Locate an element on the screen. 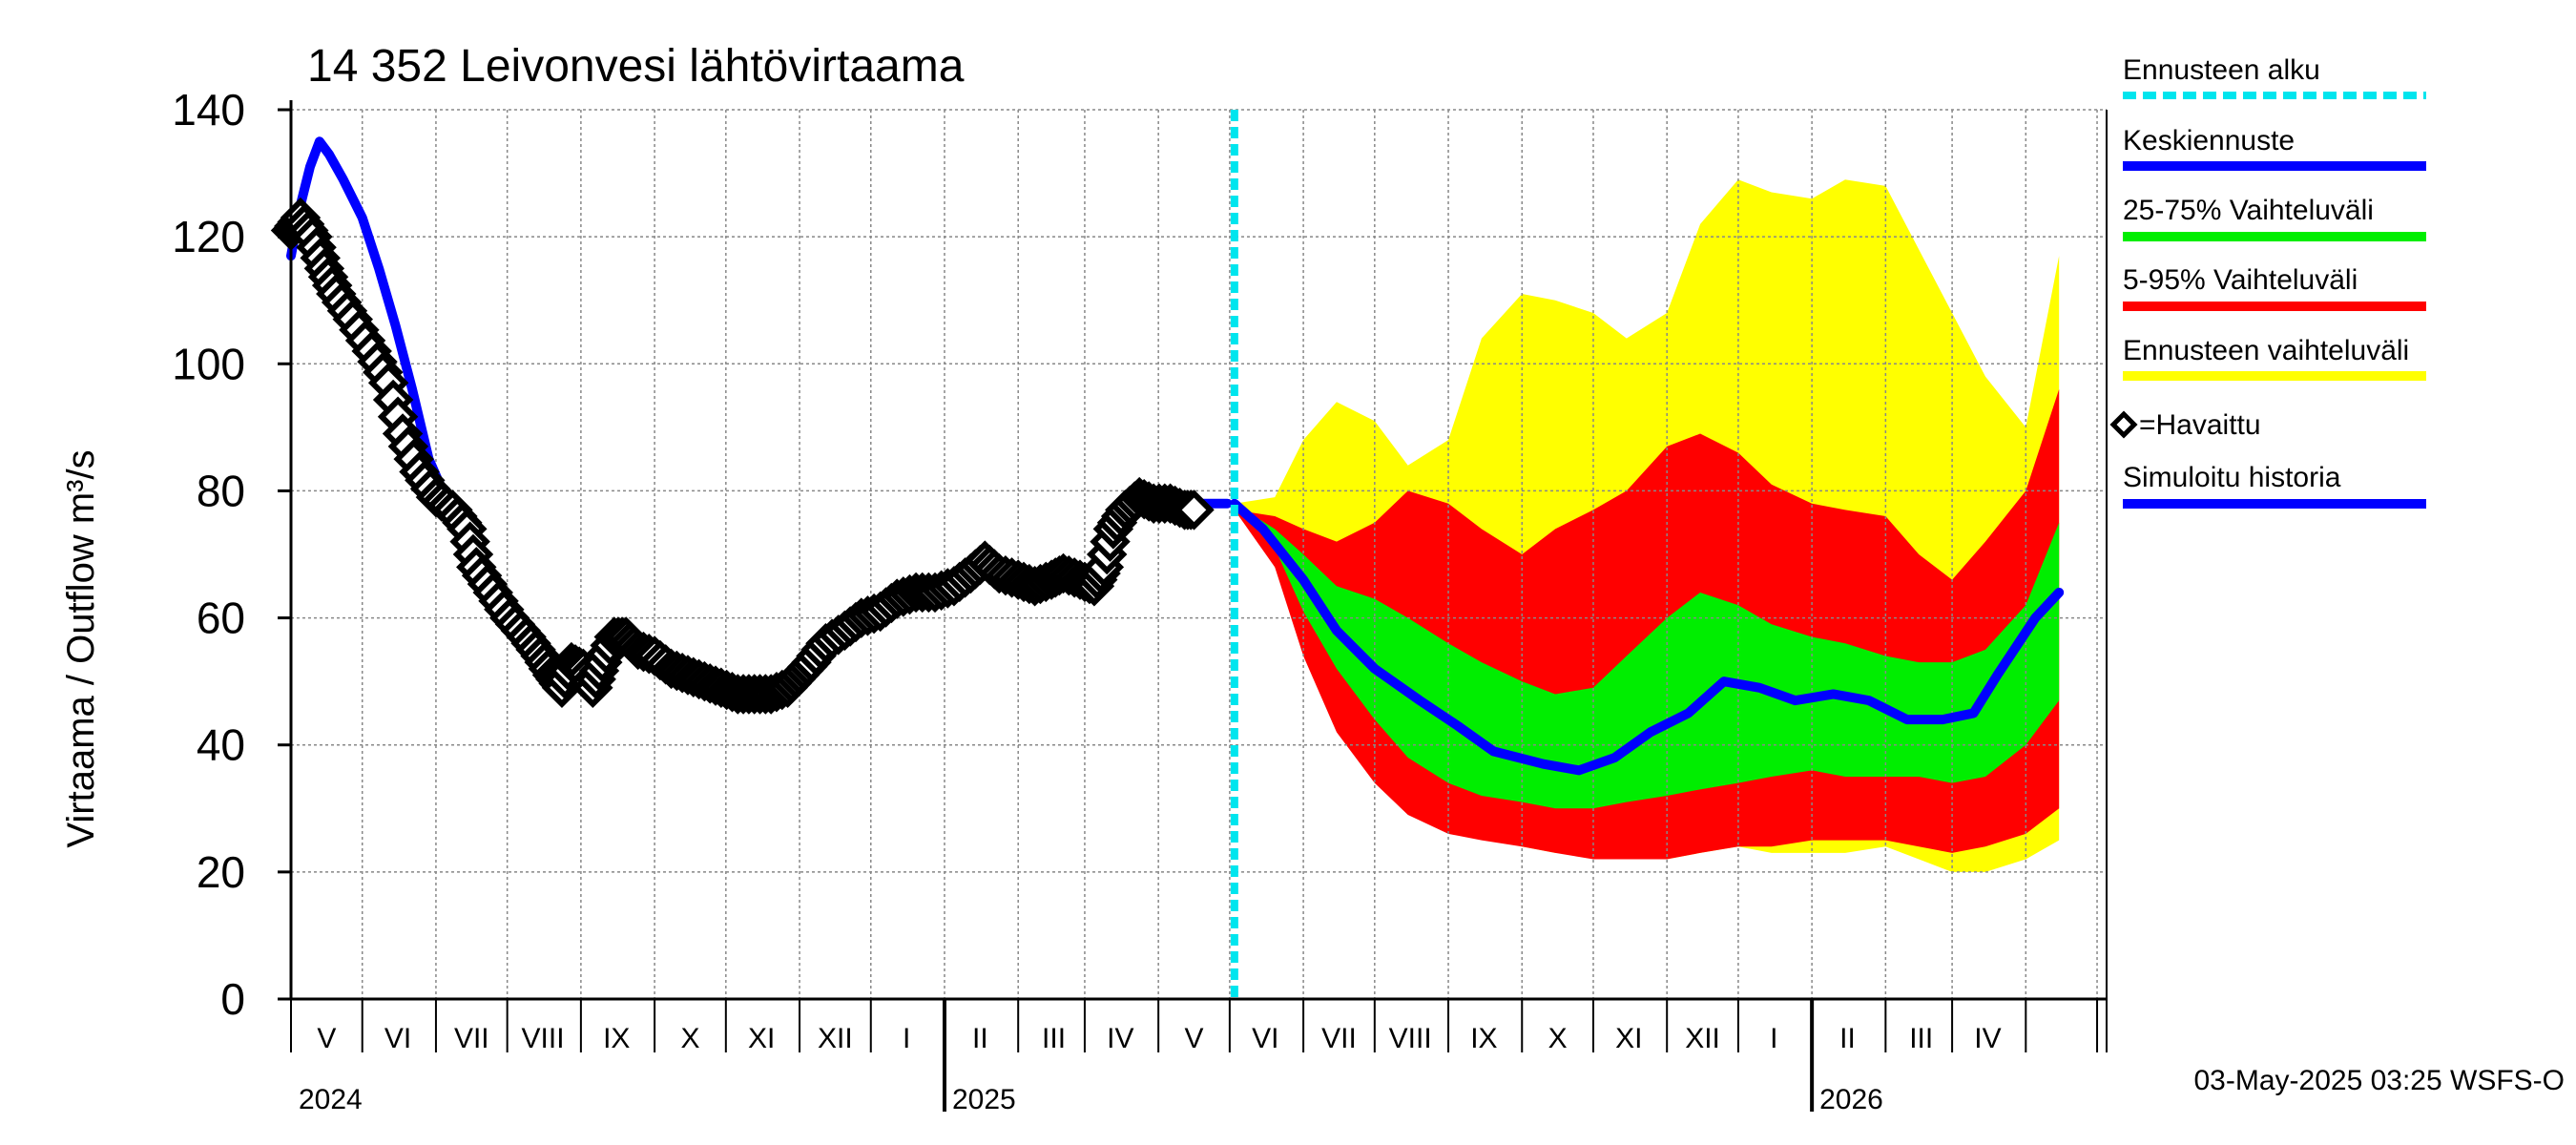 Image resolution: width=2576 pixels, height=1145 pixels. y-axis-label: Virtaama / Outflow m³/s is located at coordinates (81, 648).